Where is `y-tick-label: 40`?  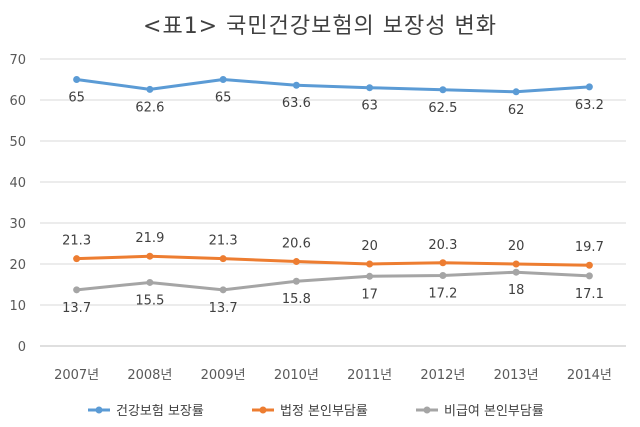
y-tick-label: 40 is located at coordinates (17, 183).